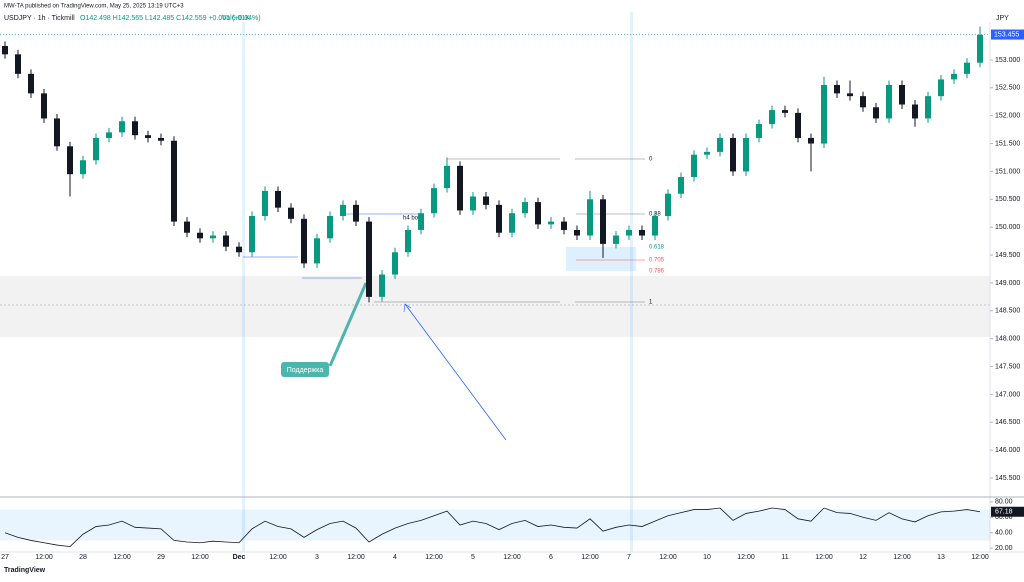 The width and height of the screenshot is (1024, 582). Describe the element at coordinates (236, 18) in the screenshot. I see `volume: Vol6.01K` at that location.